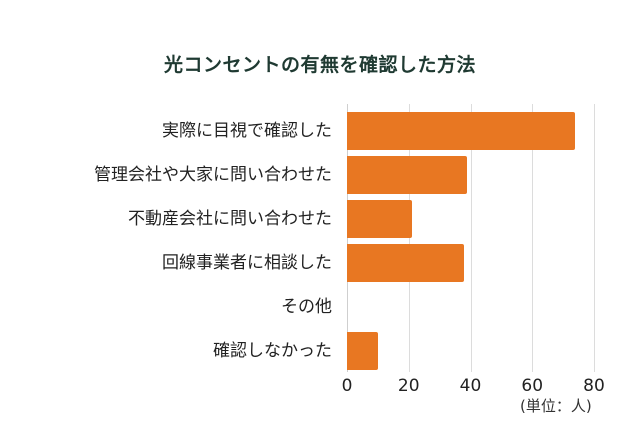 The width and height of the screenshot is (640, 426). What do you see at coordinates (556, 406) in the screenshot?
I see `unit-label: (単位：人)` at bounding box center [556, 406].